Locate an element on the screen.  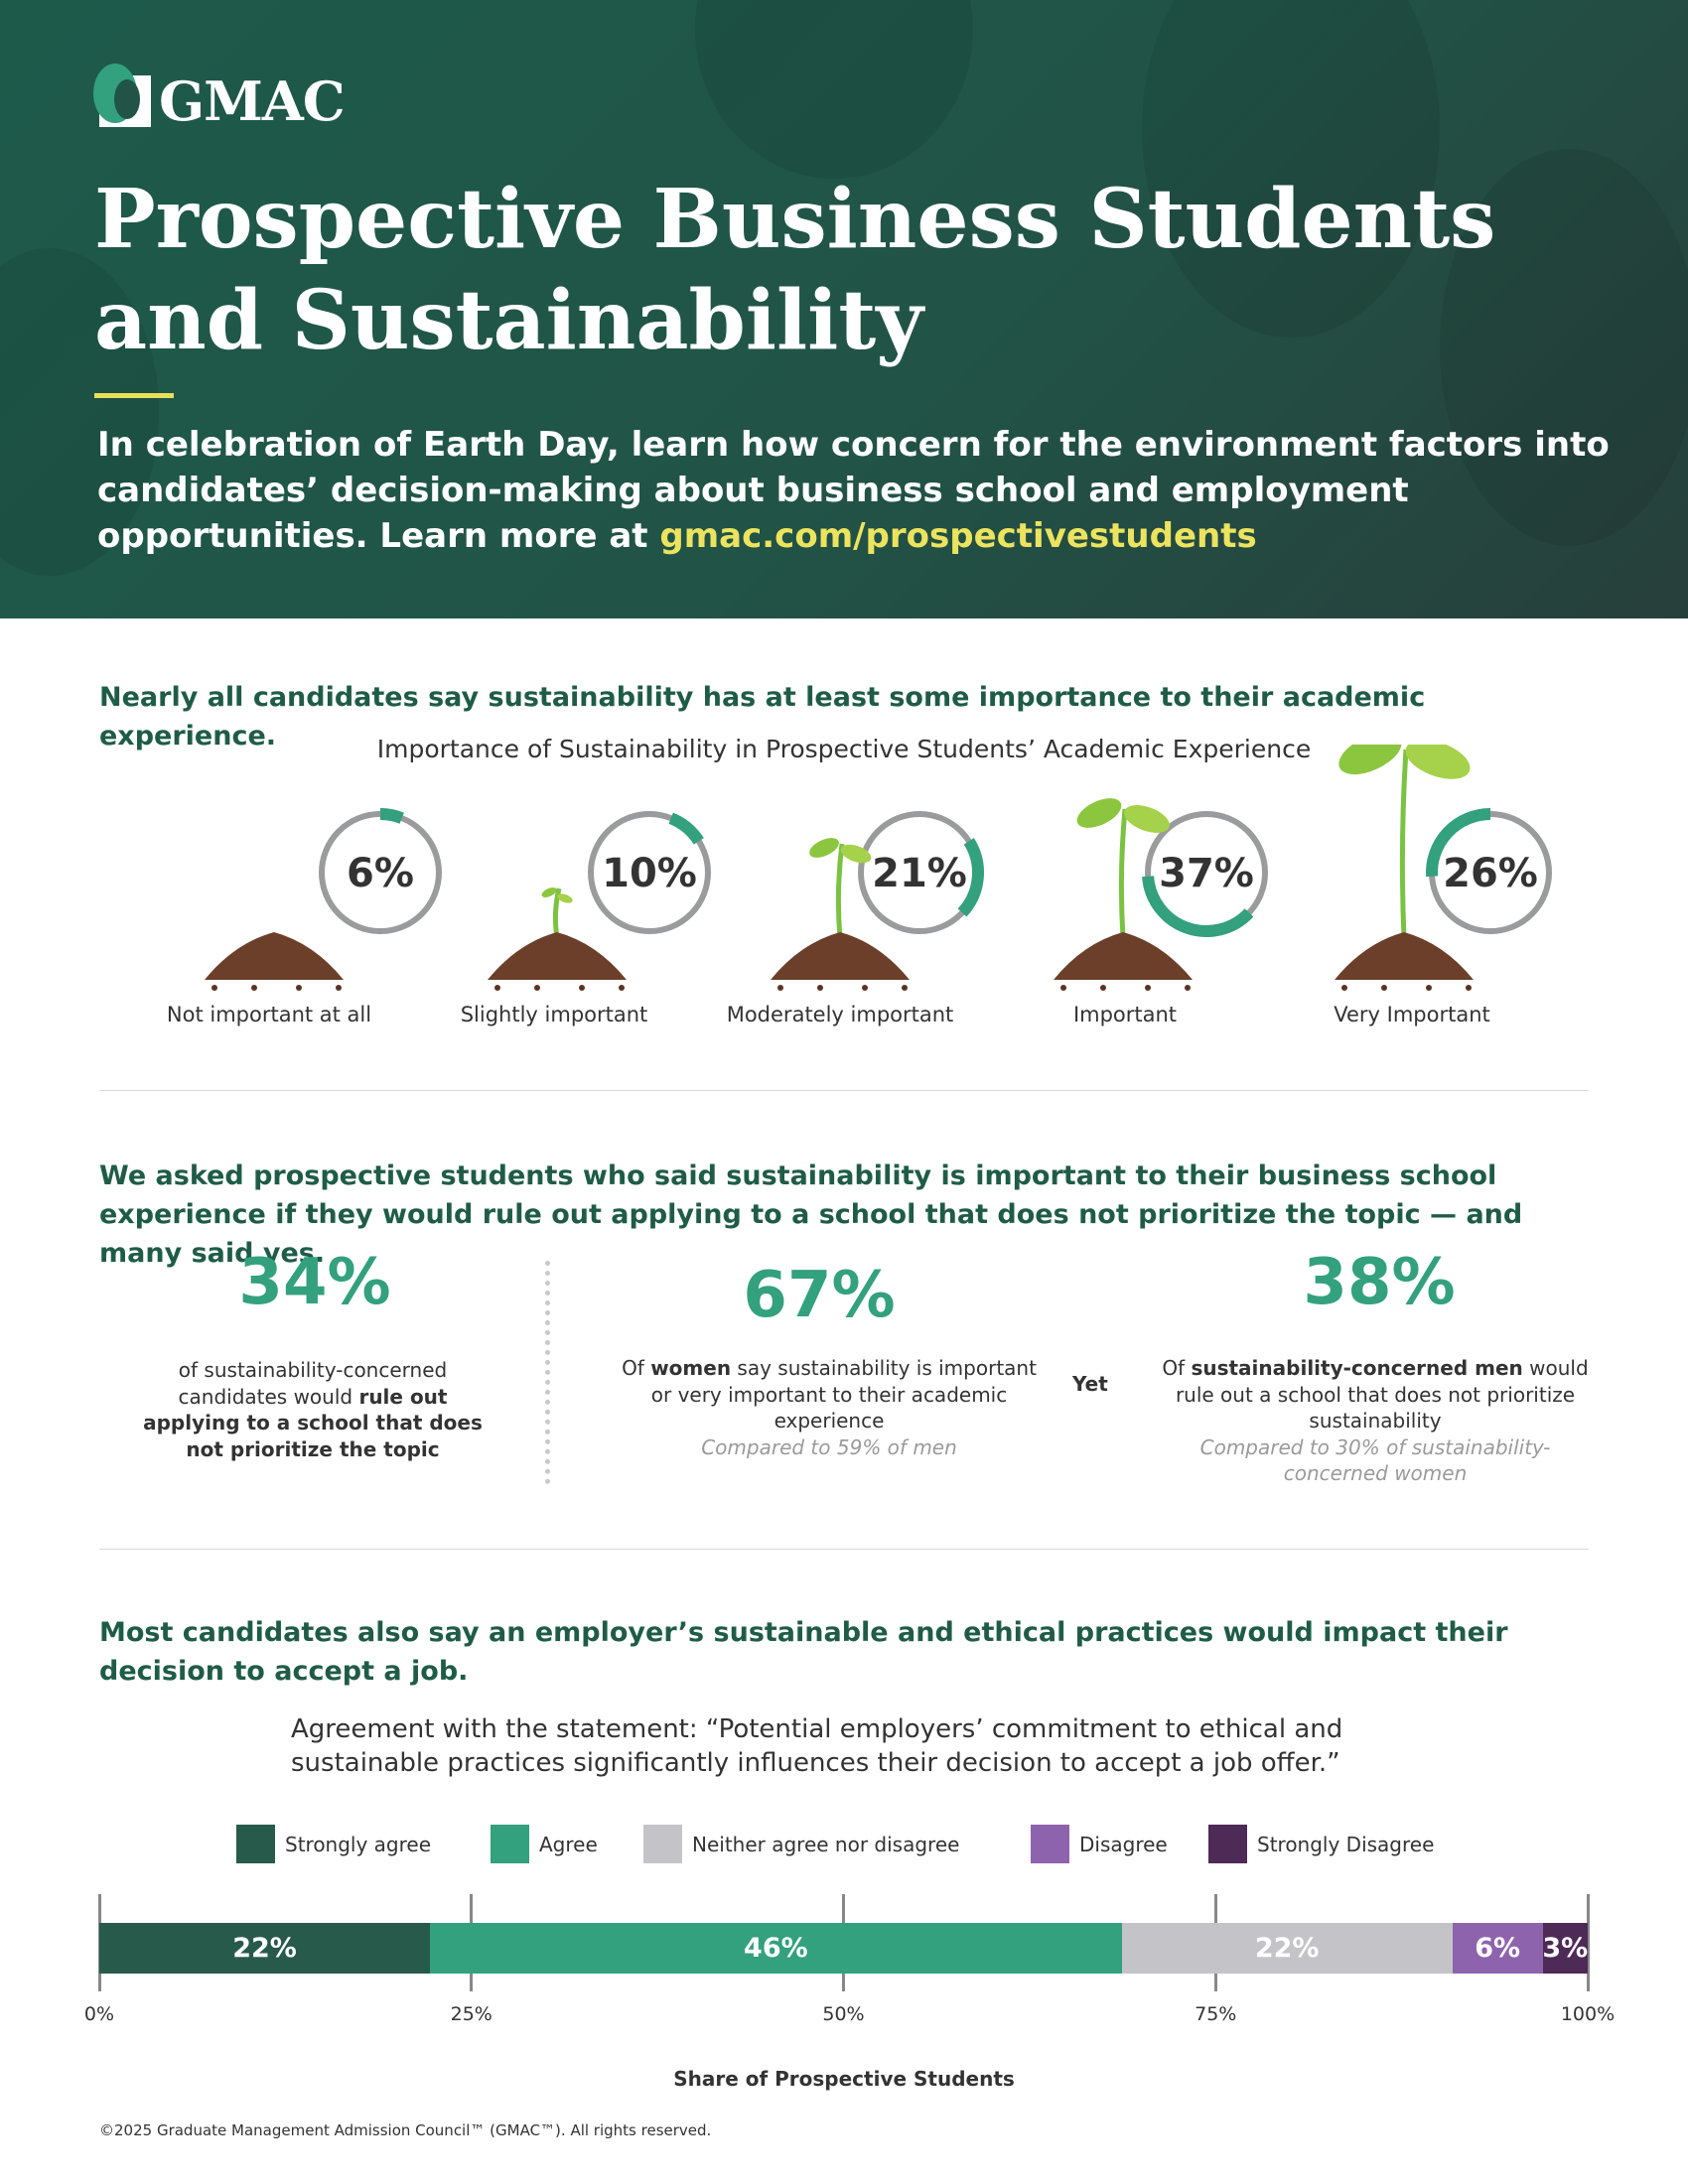
x-axis-title: Share of Prospective Students is located at coordinates (844, 2079).